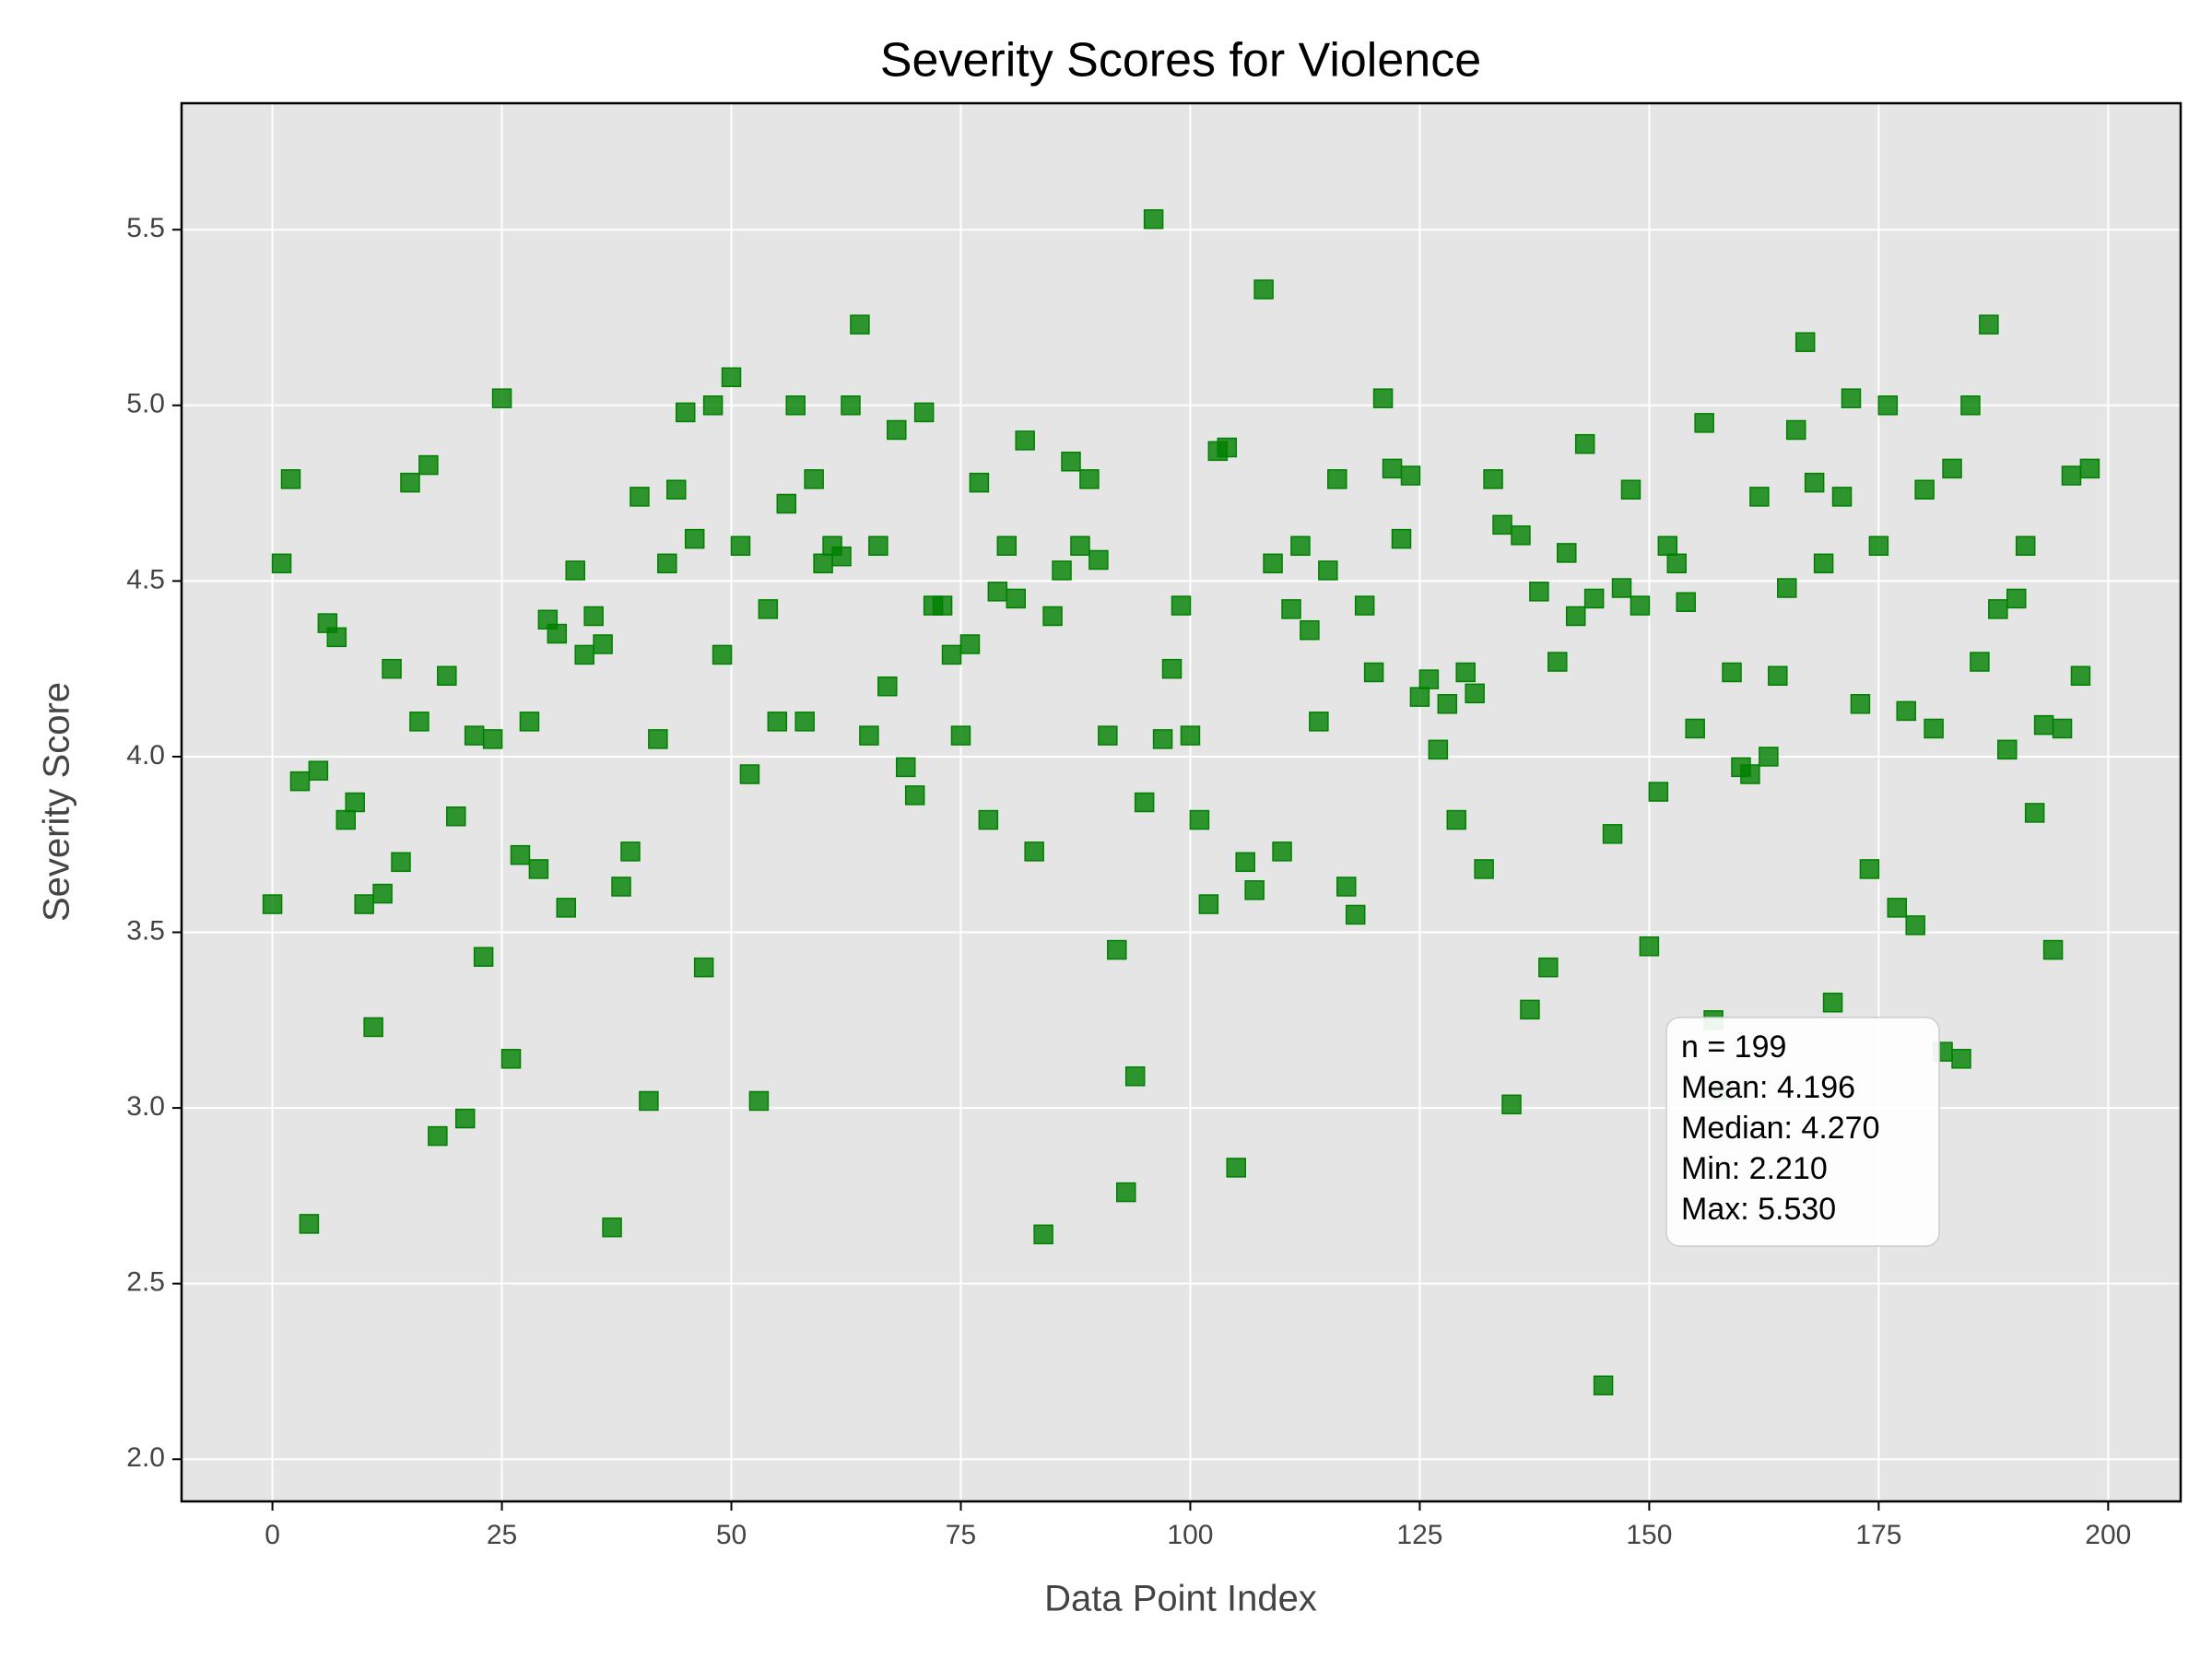 This screenshot has height=1659, width=2212. Describe the element at coordinates (1733, 1047) in the screenshot. I see `stats-line: n = 199` at that location.